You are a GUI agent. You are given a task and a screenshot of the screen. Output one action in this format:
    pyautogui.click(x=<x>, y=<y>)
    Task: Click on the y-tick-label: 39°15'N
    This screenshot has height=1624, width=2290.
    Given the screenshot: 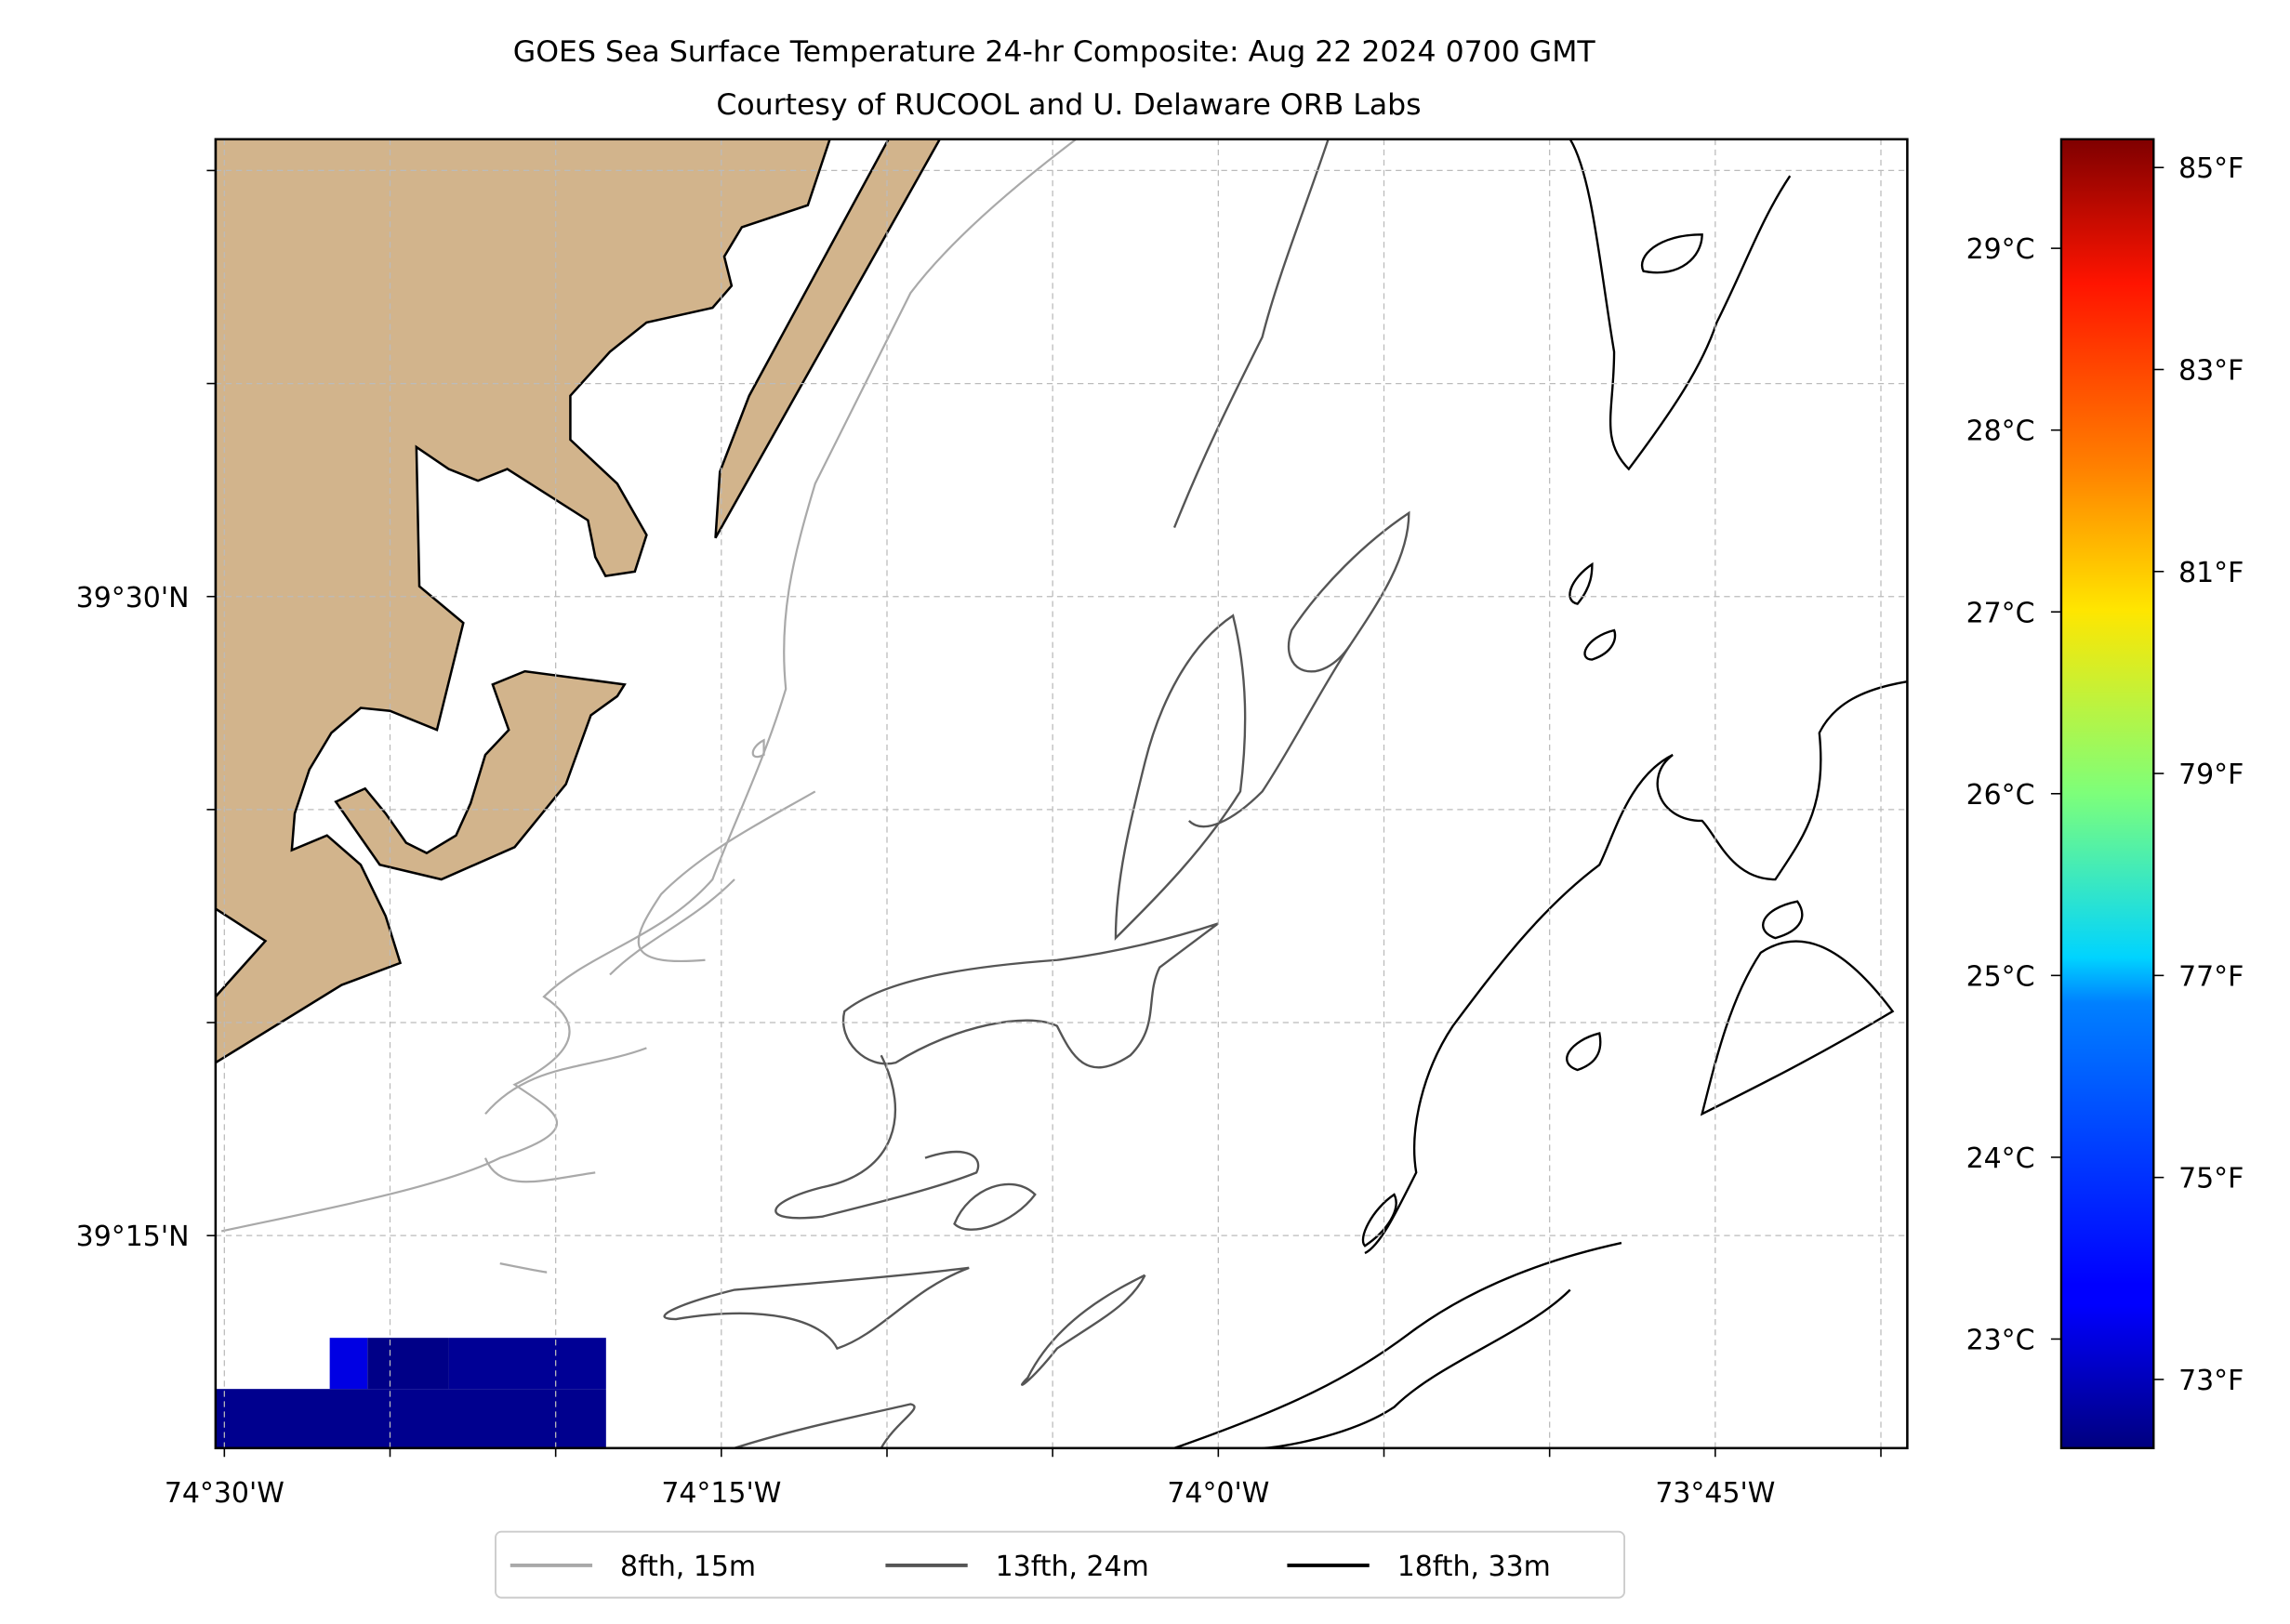 What is the action you would take?
    pyautogui.click(x=133, y=1237)
    